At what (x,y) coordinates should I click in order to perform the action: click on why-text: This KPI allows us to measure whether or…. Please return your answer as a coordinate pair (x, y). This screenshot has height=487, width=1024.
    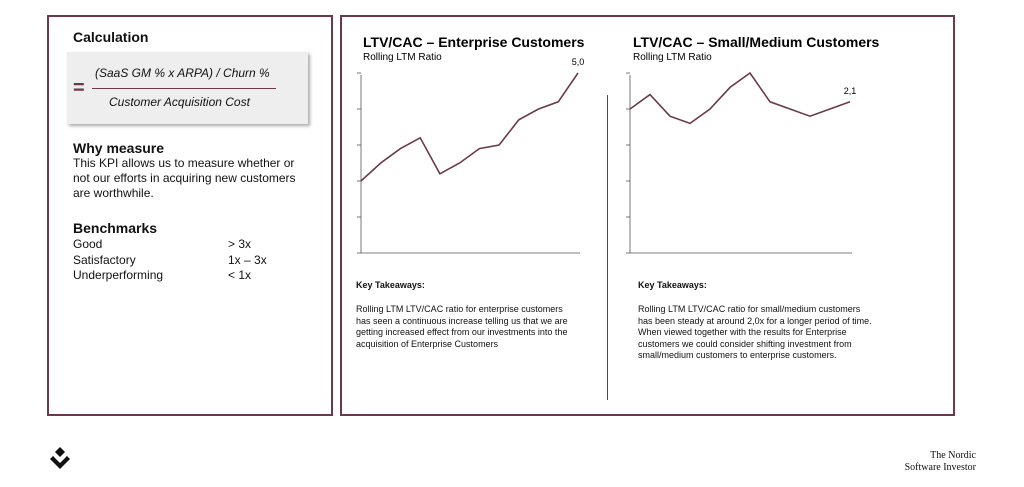
    Looking at the image, I should click on (184, 178).